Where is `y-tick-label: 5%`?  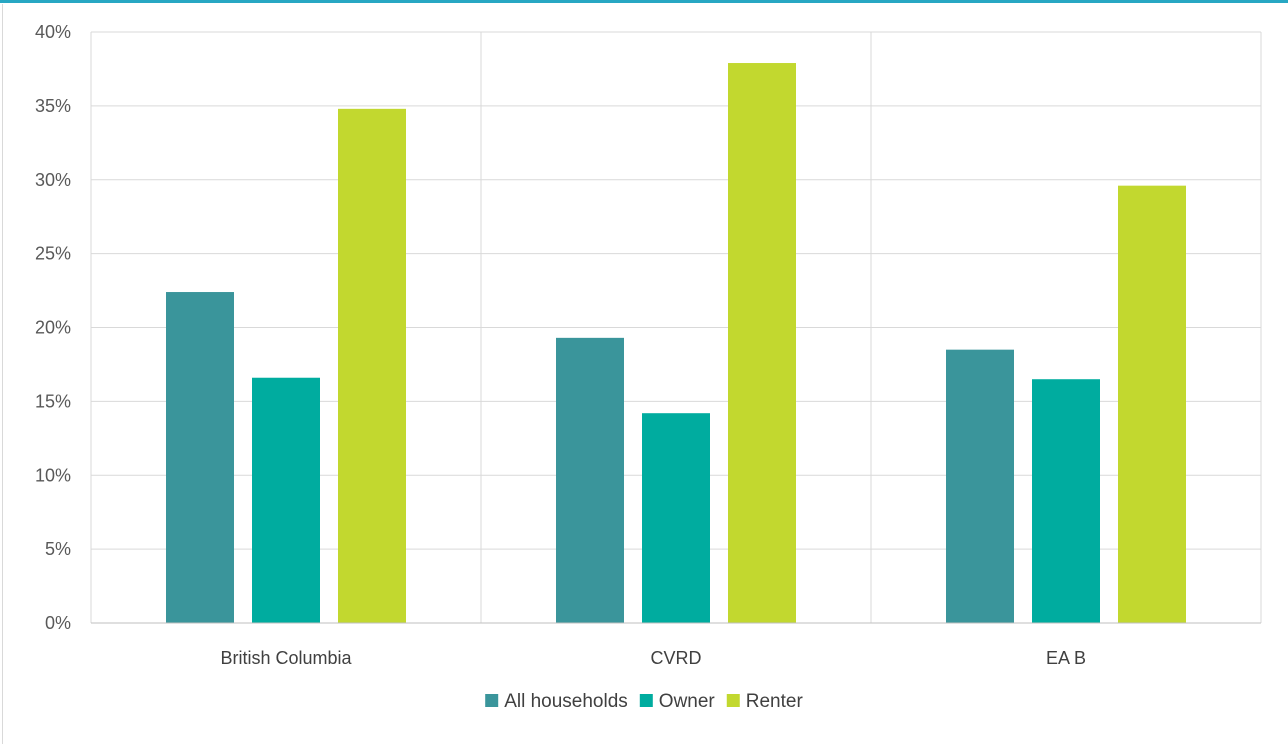
y-tick-label: 5% is located at coordinates (58, 549).